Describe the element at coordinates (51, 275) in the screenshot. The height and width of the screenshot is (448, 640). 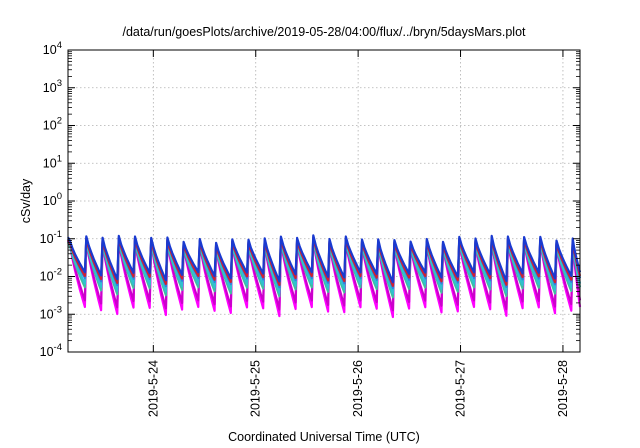
I see `y-tick-label: 10⁻²` at that location.